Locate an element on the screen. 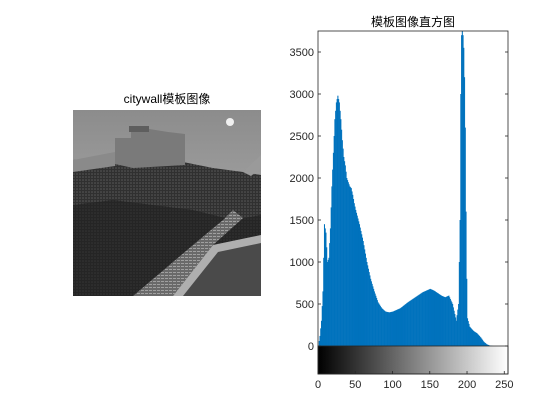  x-tick-label: 0 is located at coordinates (318, 385).